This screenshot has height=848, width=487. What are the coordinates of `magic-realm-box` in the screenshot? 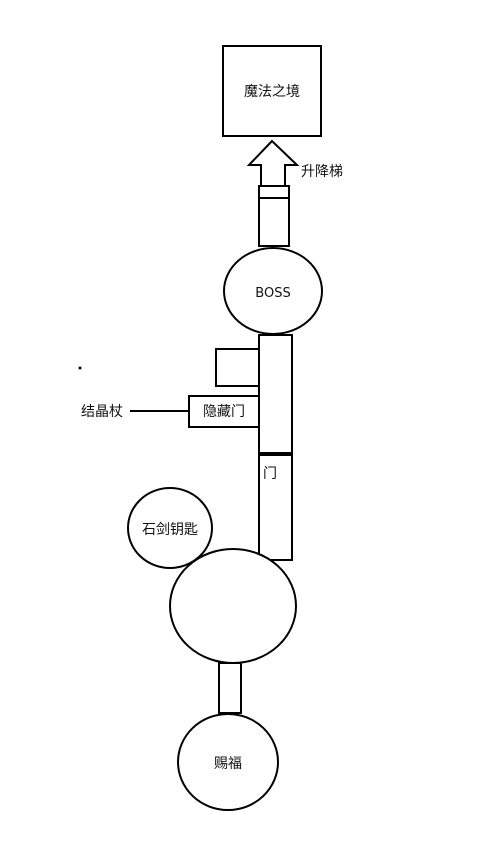 It's located at (272, 91).